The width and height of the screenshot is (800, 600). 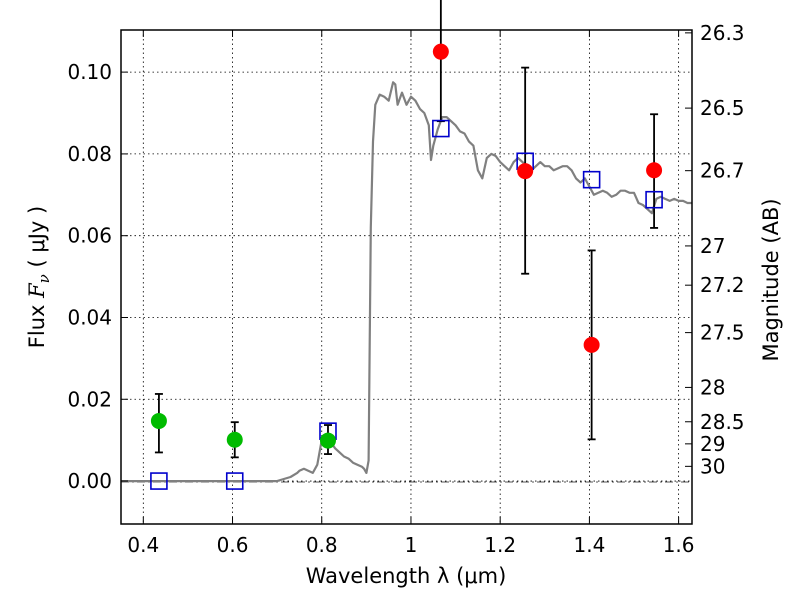 I want to click on y2-tick-label: 26.3, so click(x=722, y=33).